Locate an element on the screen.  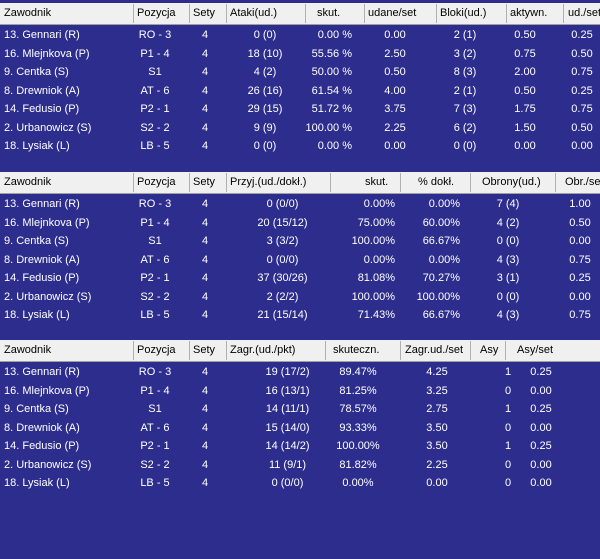
cell: 8 (3) is located at coordinates (465, 72).